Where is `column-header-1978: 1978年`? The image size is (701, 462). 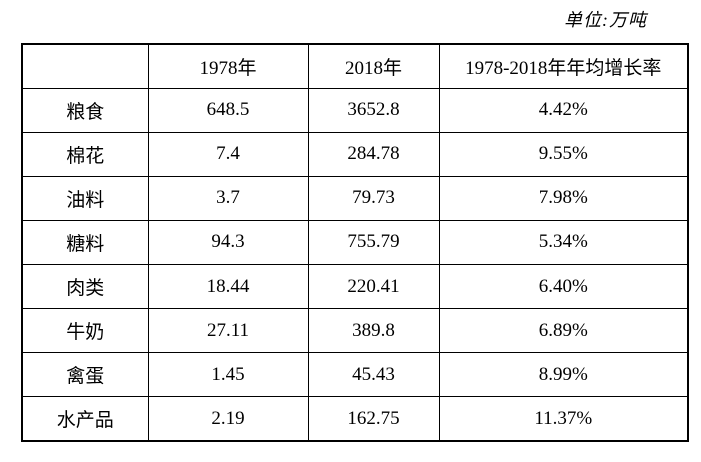
column-header-1978: 1978年 is located at coordinates (228, 66).